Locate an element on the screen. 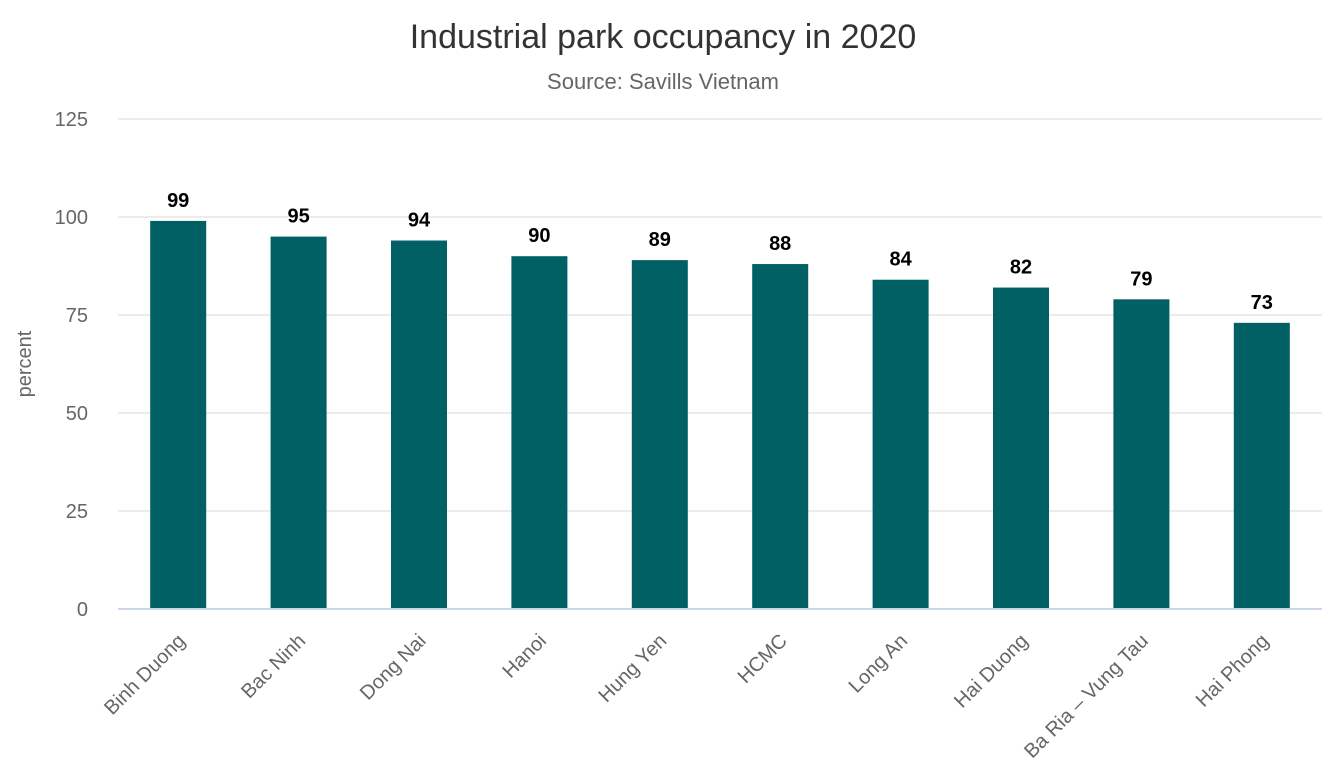  y-axis-ticks: 0 25 50 75 100 125 is located at coordinates (71, 365).